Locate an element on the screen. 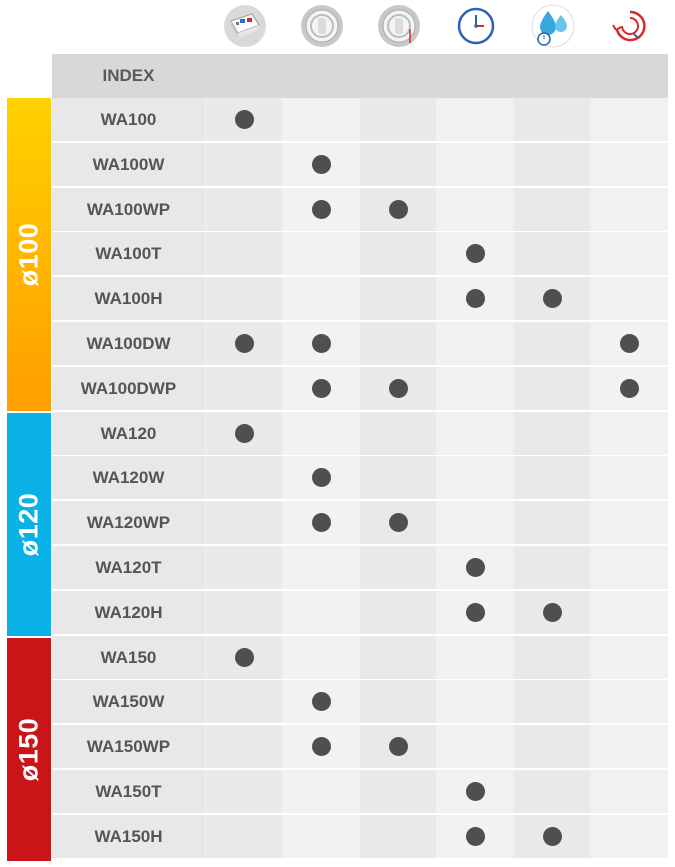 This screenshot has height=867, width=675. model-name: WA100WP is located at coordinates (128, 209).